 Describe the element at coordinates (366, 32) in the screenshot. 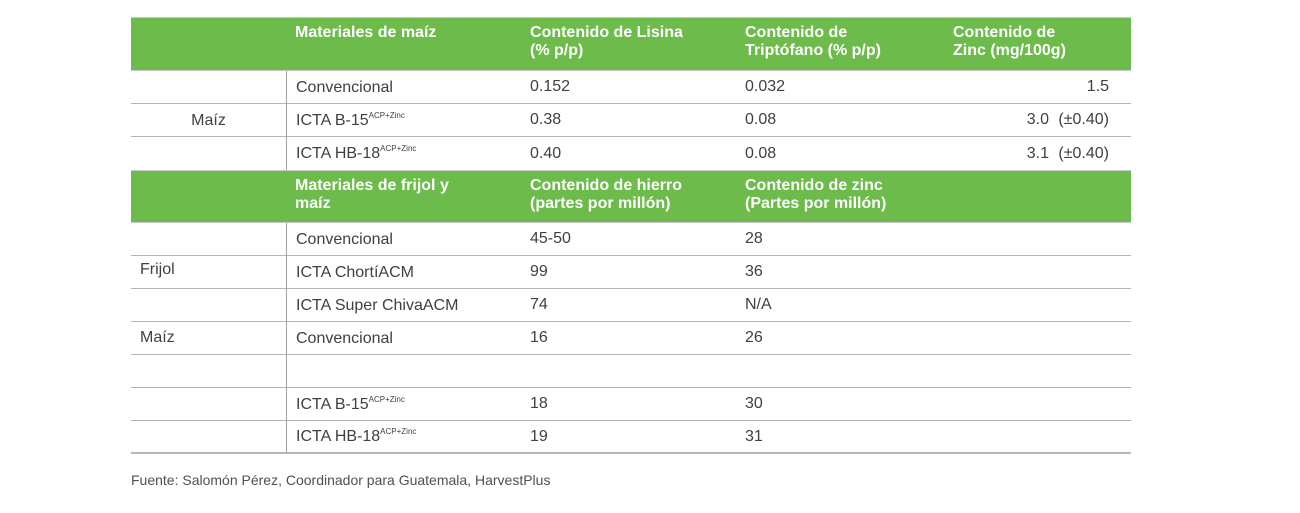

I see `header-materiales-maiz: Materiales de maíz` at that location.